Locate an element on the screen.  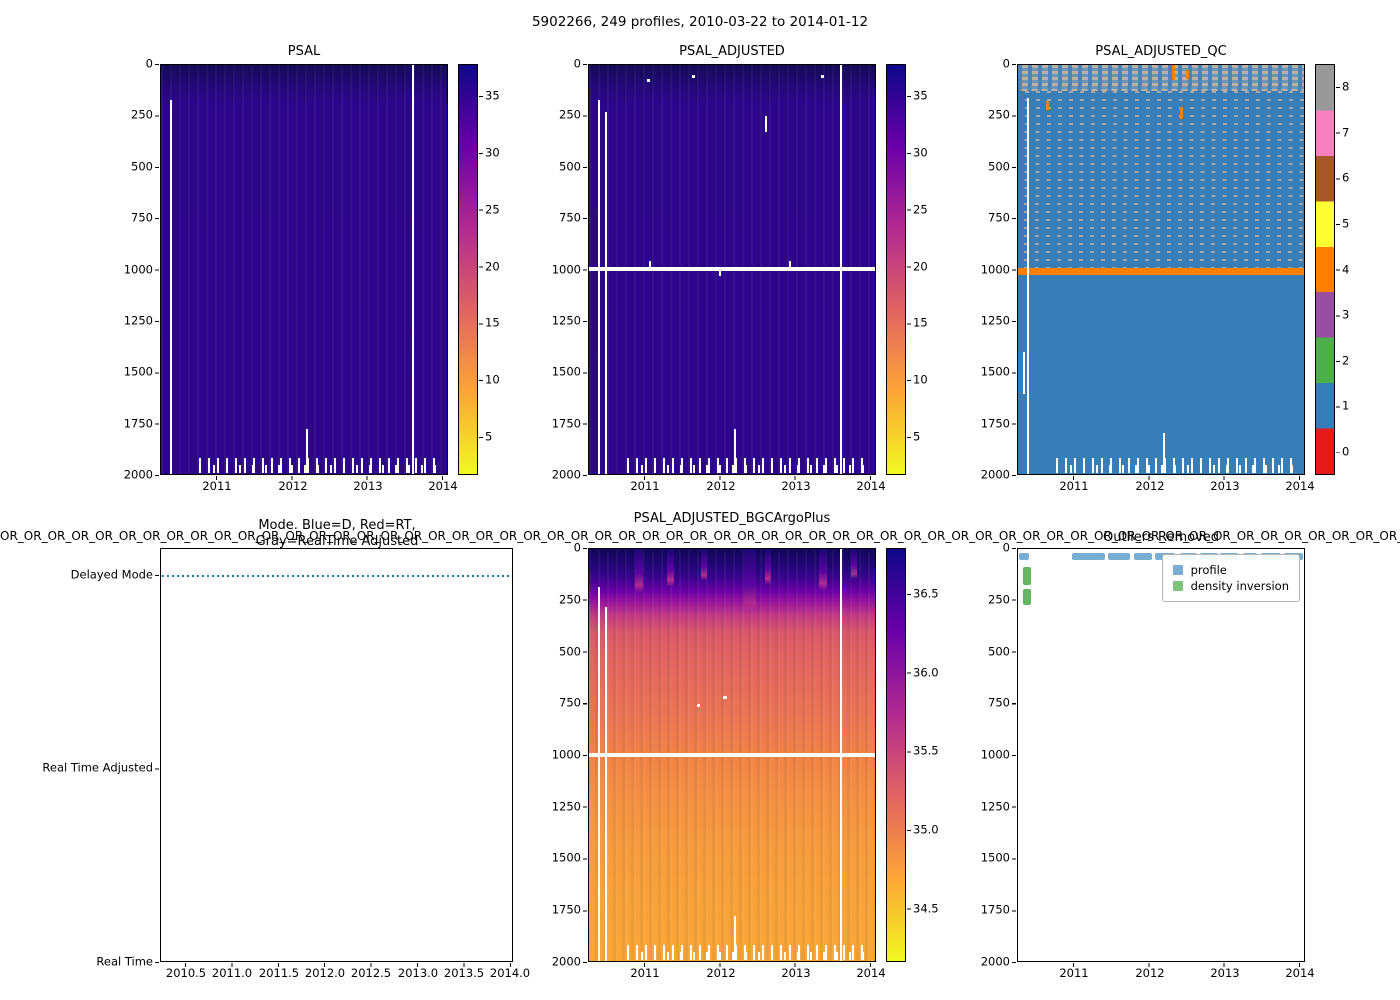
mode-delayed-line is located at coordinates (336, 576).